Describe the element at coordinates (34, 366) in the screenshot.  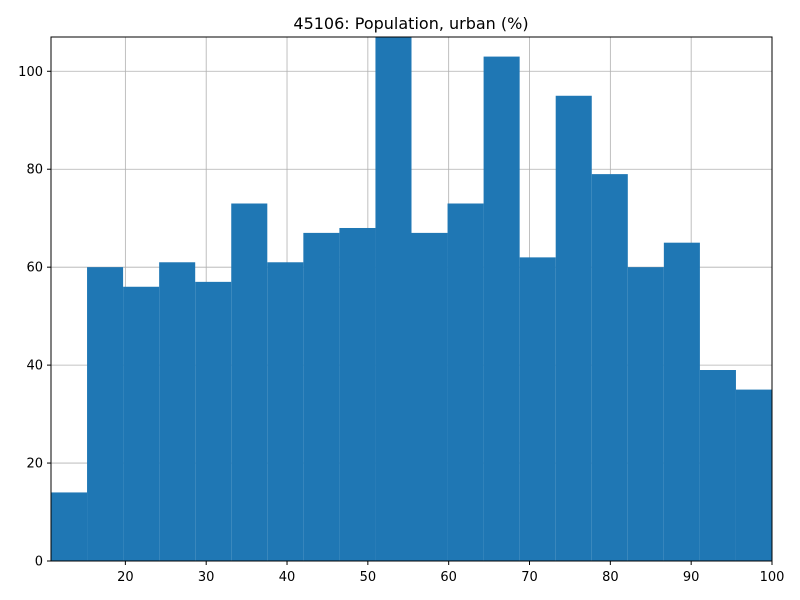
I see `y-tick-label: 40` at that location.